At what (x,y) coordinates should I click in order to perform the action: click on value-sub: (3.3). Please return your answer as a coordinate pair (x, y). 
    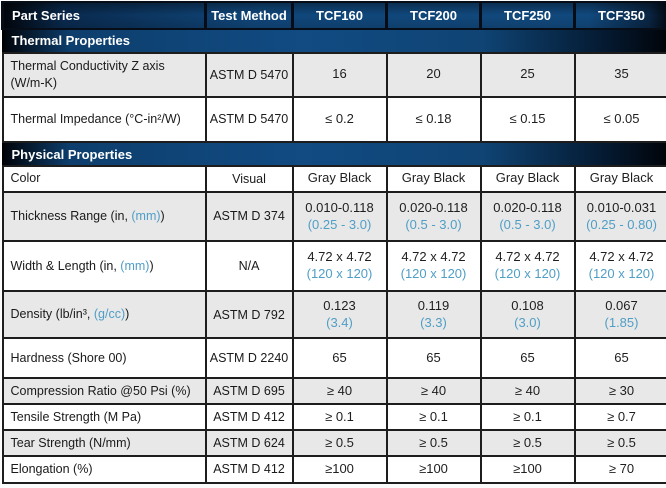
    Looking at the image, I should click on (434, 323).